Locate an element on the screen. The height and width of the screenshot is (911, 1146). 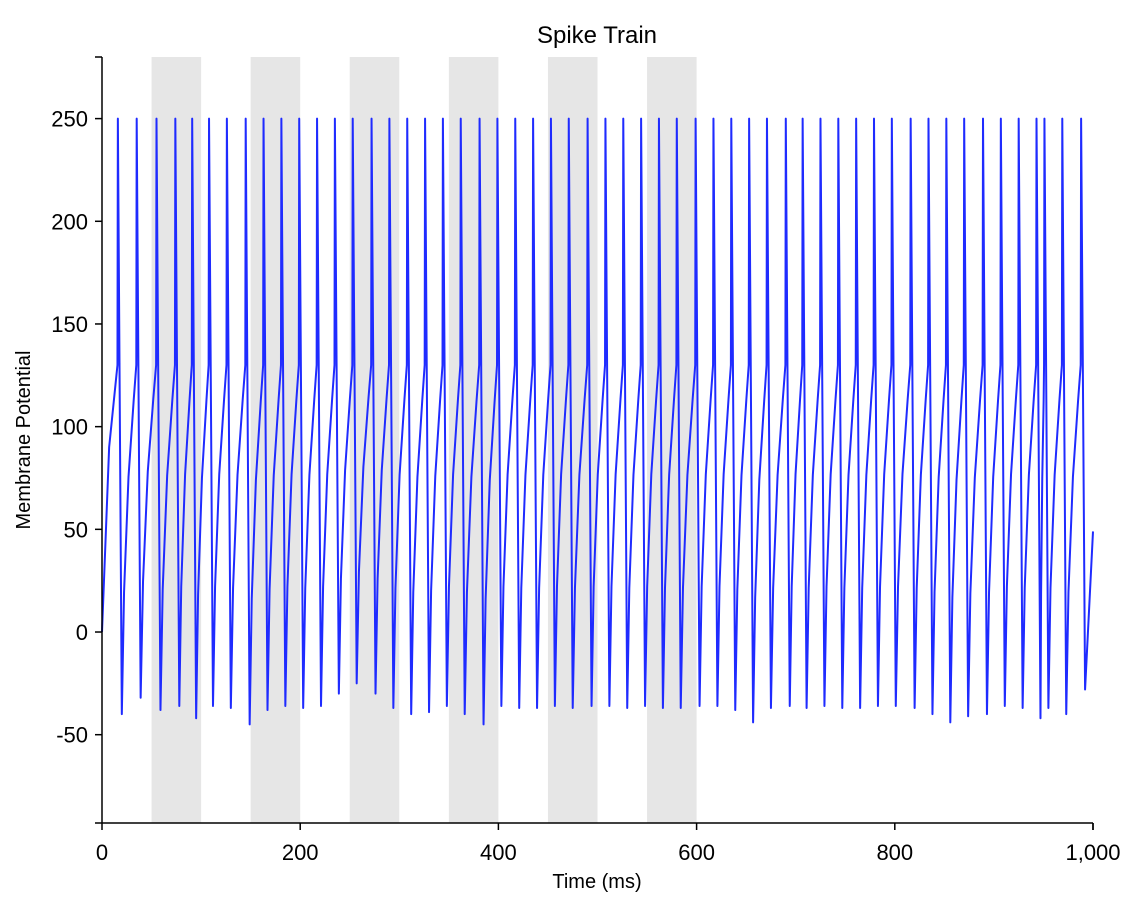
x-axis-ticks: 0 200 400 600 800 1,000 is located at coordinates (608, 844).